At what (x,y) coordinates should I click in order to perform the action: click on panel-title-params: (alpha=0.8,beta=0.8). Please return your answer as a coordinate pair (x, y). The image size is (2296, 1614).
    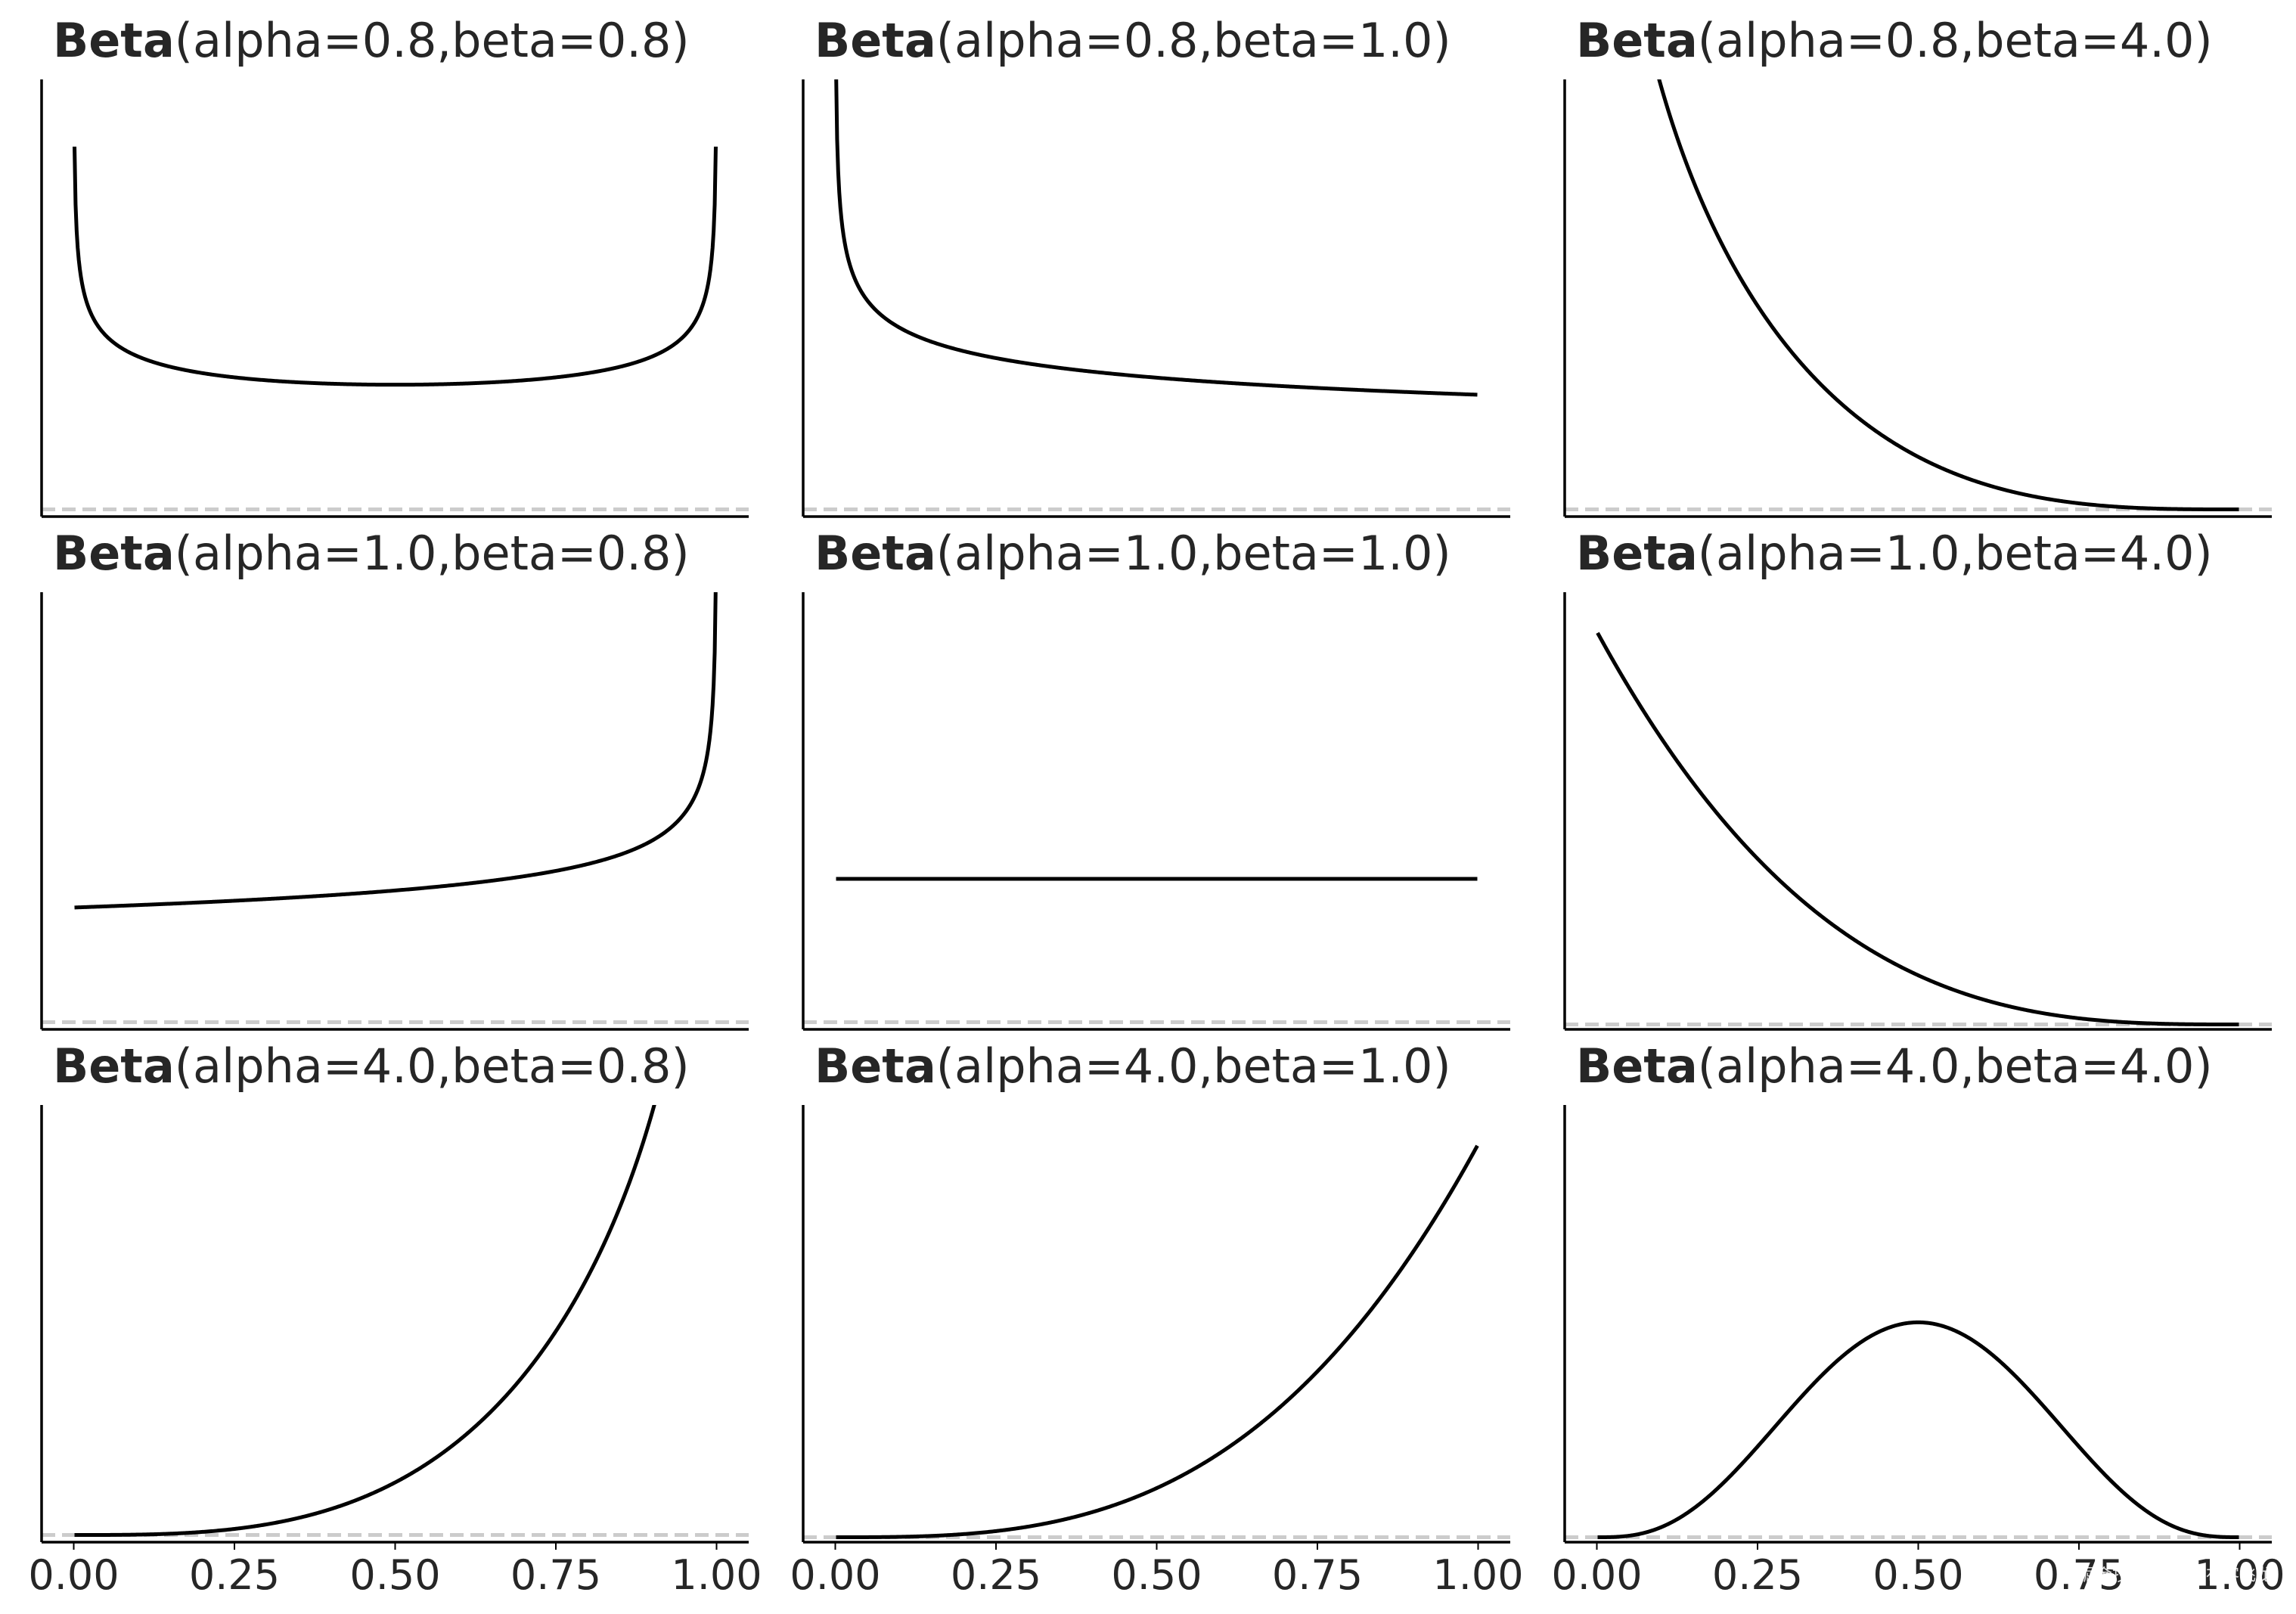
    Looking at the image, I should click on (432, 40).